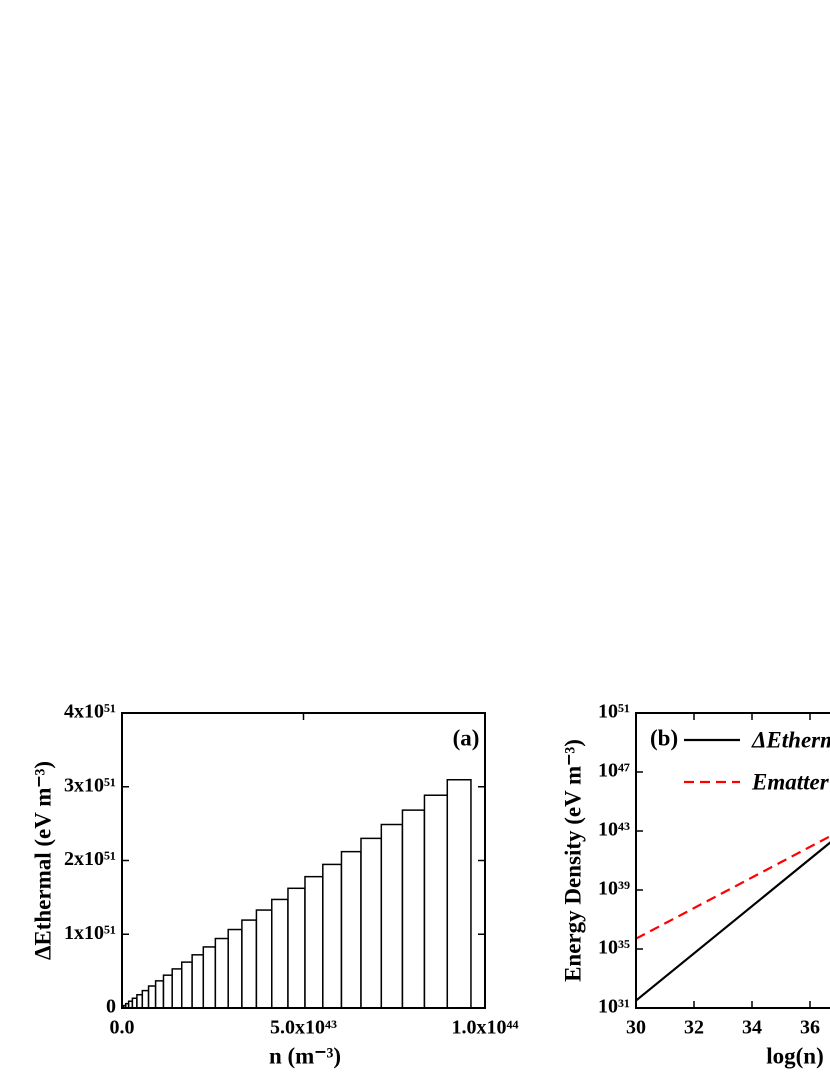 This screenshot has height=1075, width=830. I want to click on x-tick-label: 5.0x10⁴³, so click(303, 1028).